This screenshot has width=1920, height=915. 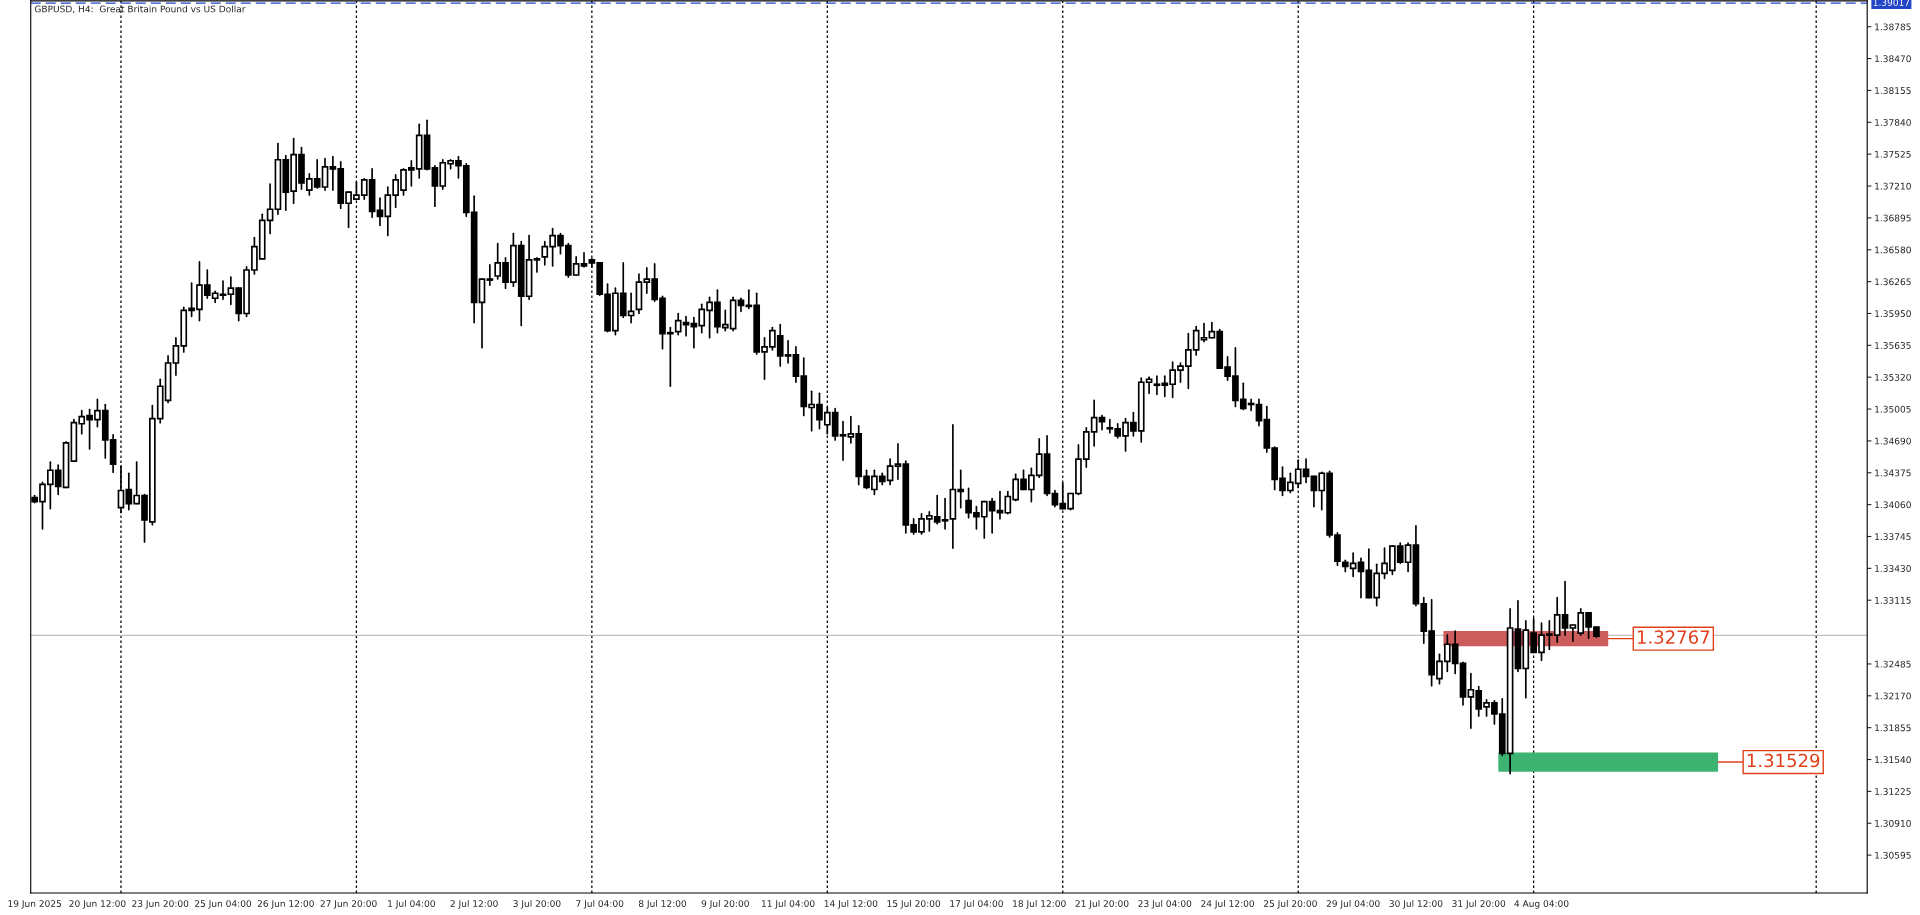 I want to click on chart-title: GBPUSD, H4: Great Britain Pound vs US Dollar, so click(x=140, y=9).